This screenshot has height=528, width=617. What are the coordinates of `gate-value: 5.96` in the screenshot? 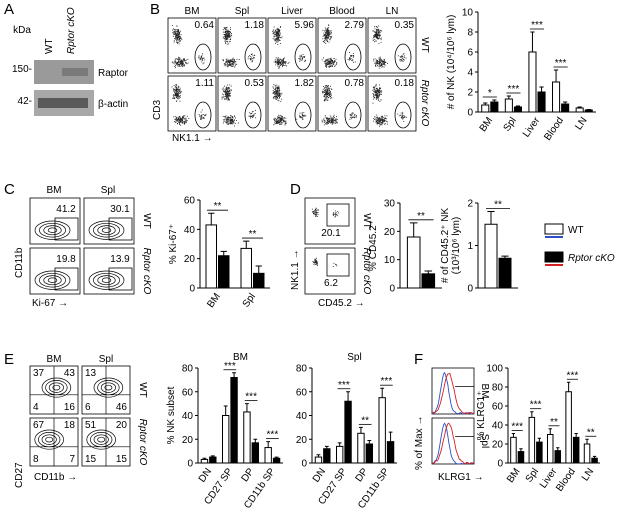 It's located at (305, 25).